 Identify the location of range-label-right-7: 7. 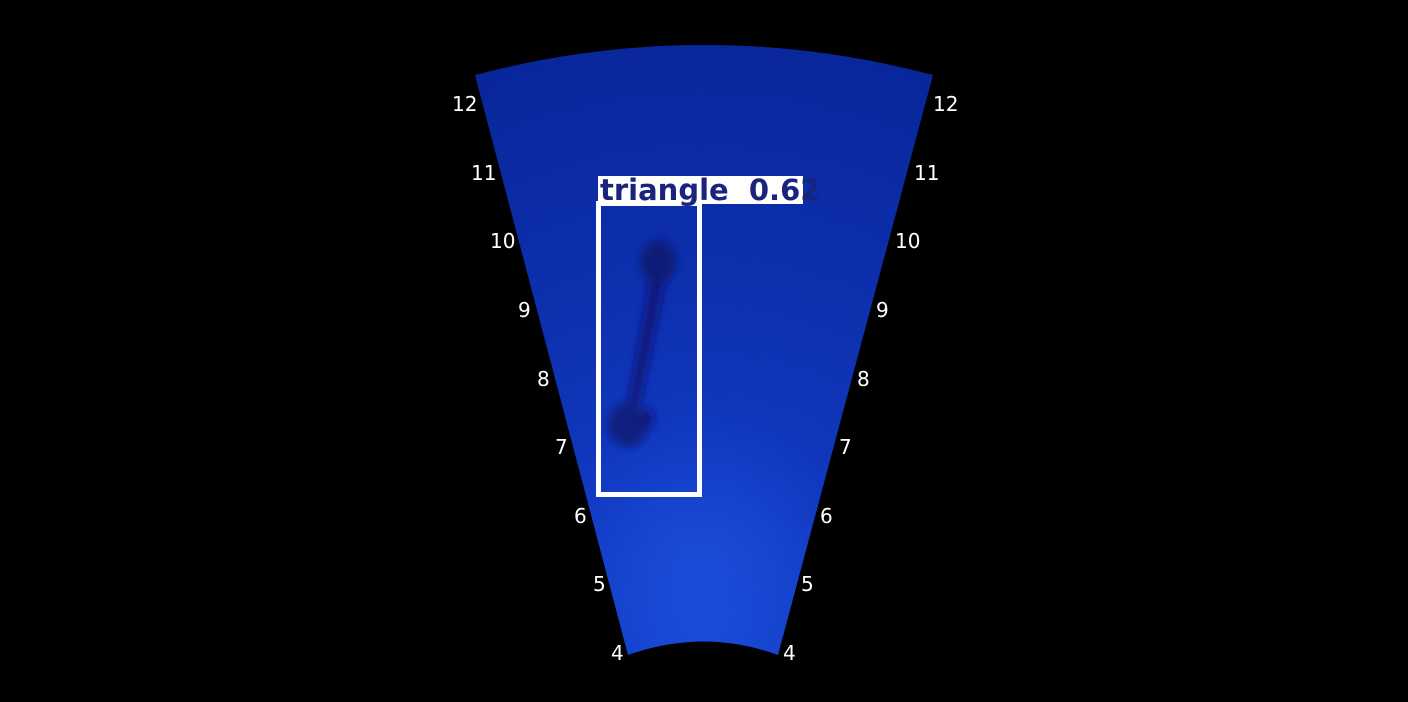
(845, 447).